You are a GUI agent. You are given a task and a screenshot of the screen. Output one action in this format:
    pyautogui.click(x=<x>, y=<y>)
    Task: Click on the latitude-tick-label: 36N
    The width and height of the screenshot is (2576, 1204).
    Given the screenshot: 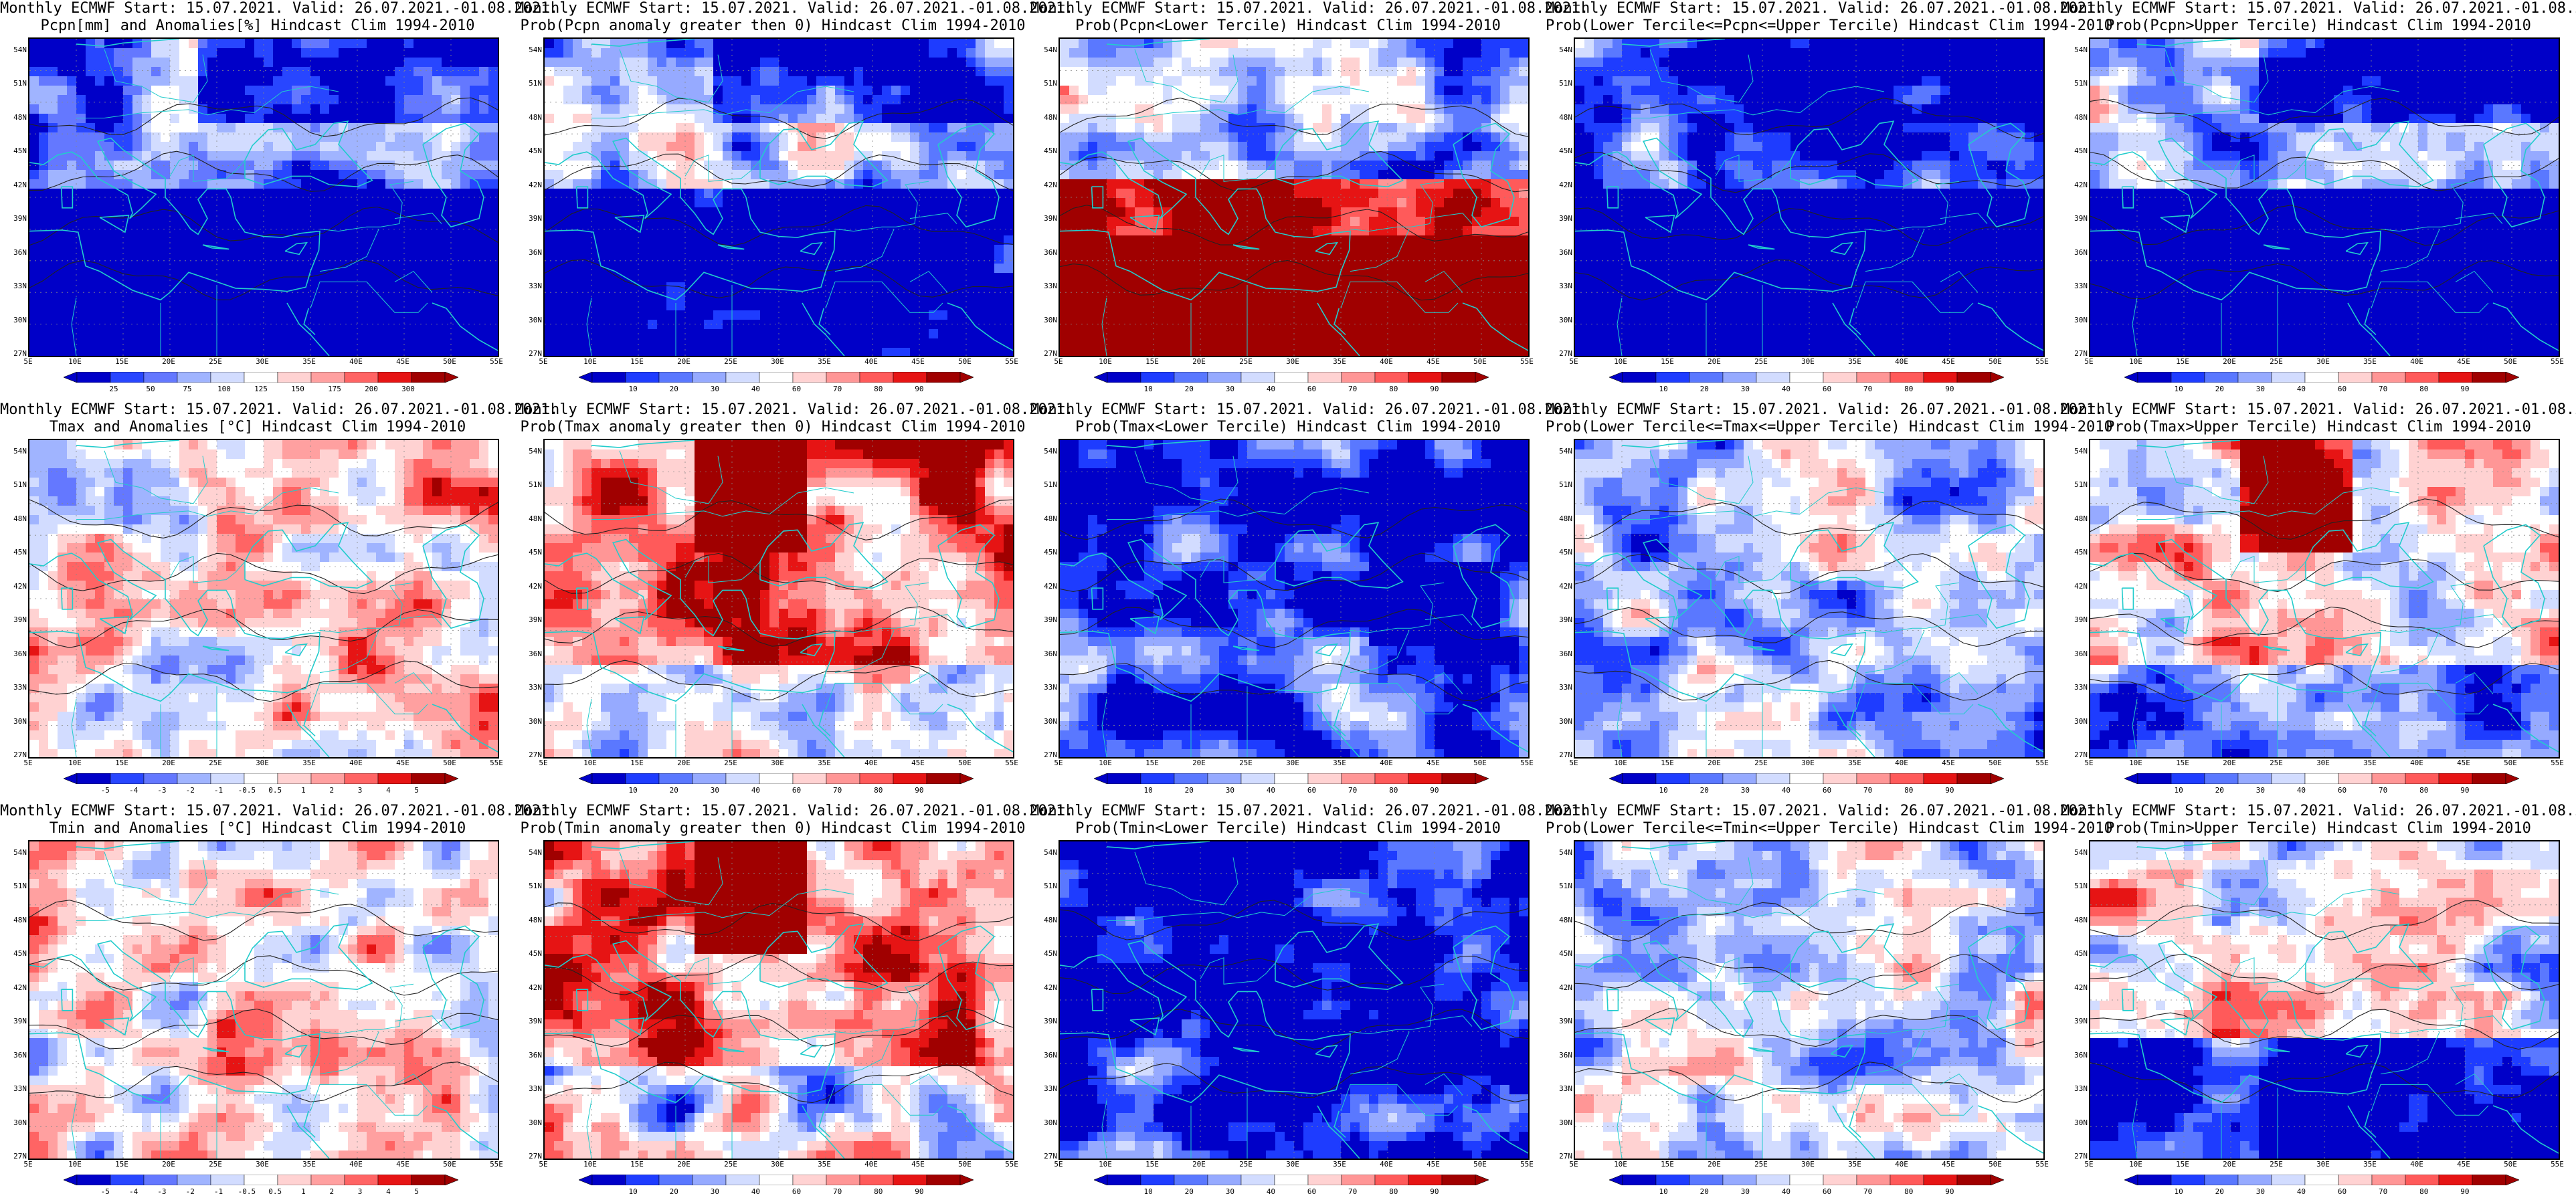 What is the action you would take?
    pyautogui.click(x=16, y=252)
    